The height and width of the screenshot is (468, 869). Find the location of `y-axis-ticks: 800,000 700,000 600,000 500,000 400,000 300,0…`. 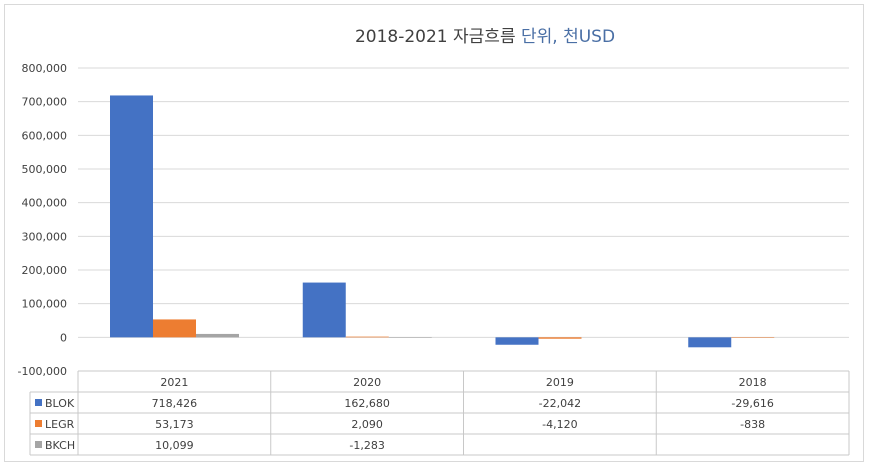

y-axis-ticks: 800,000 700,000 600,000 500,000 400,000 300,0… is located at coordinates (42, 220).